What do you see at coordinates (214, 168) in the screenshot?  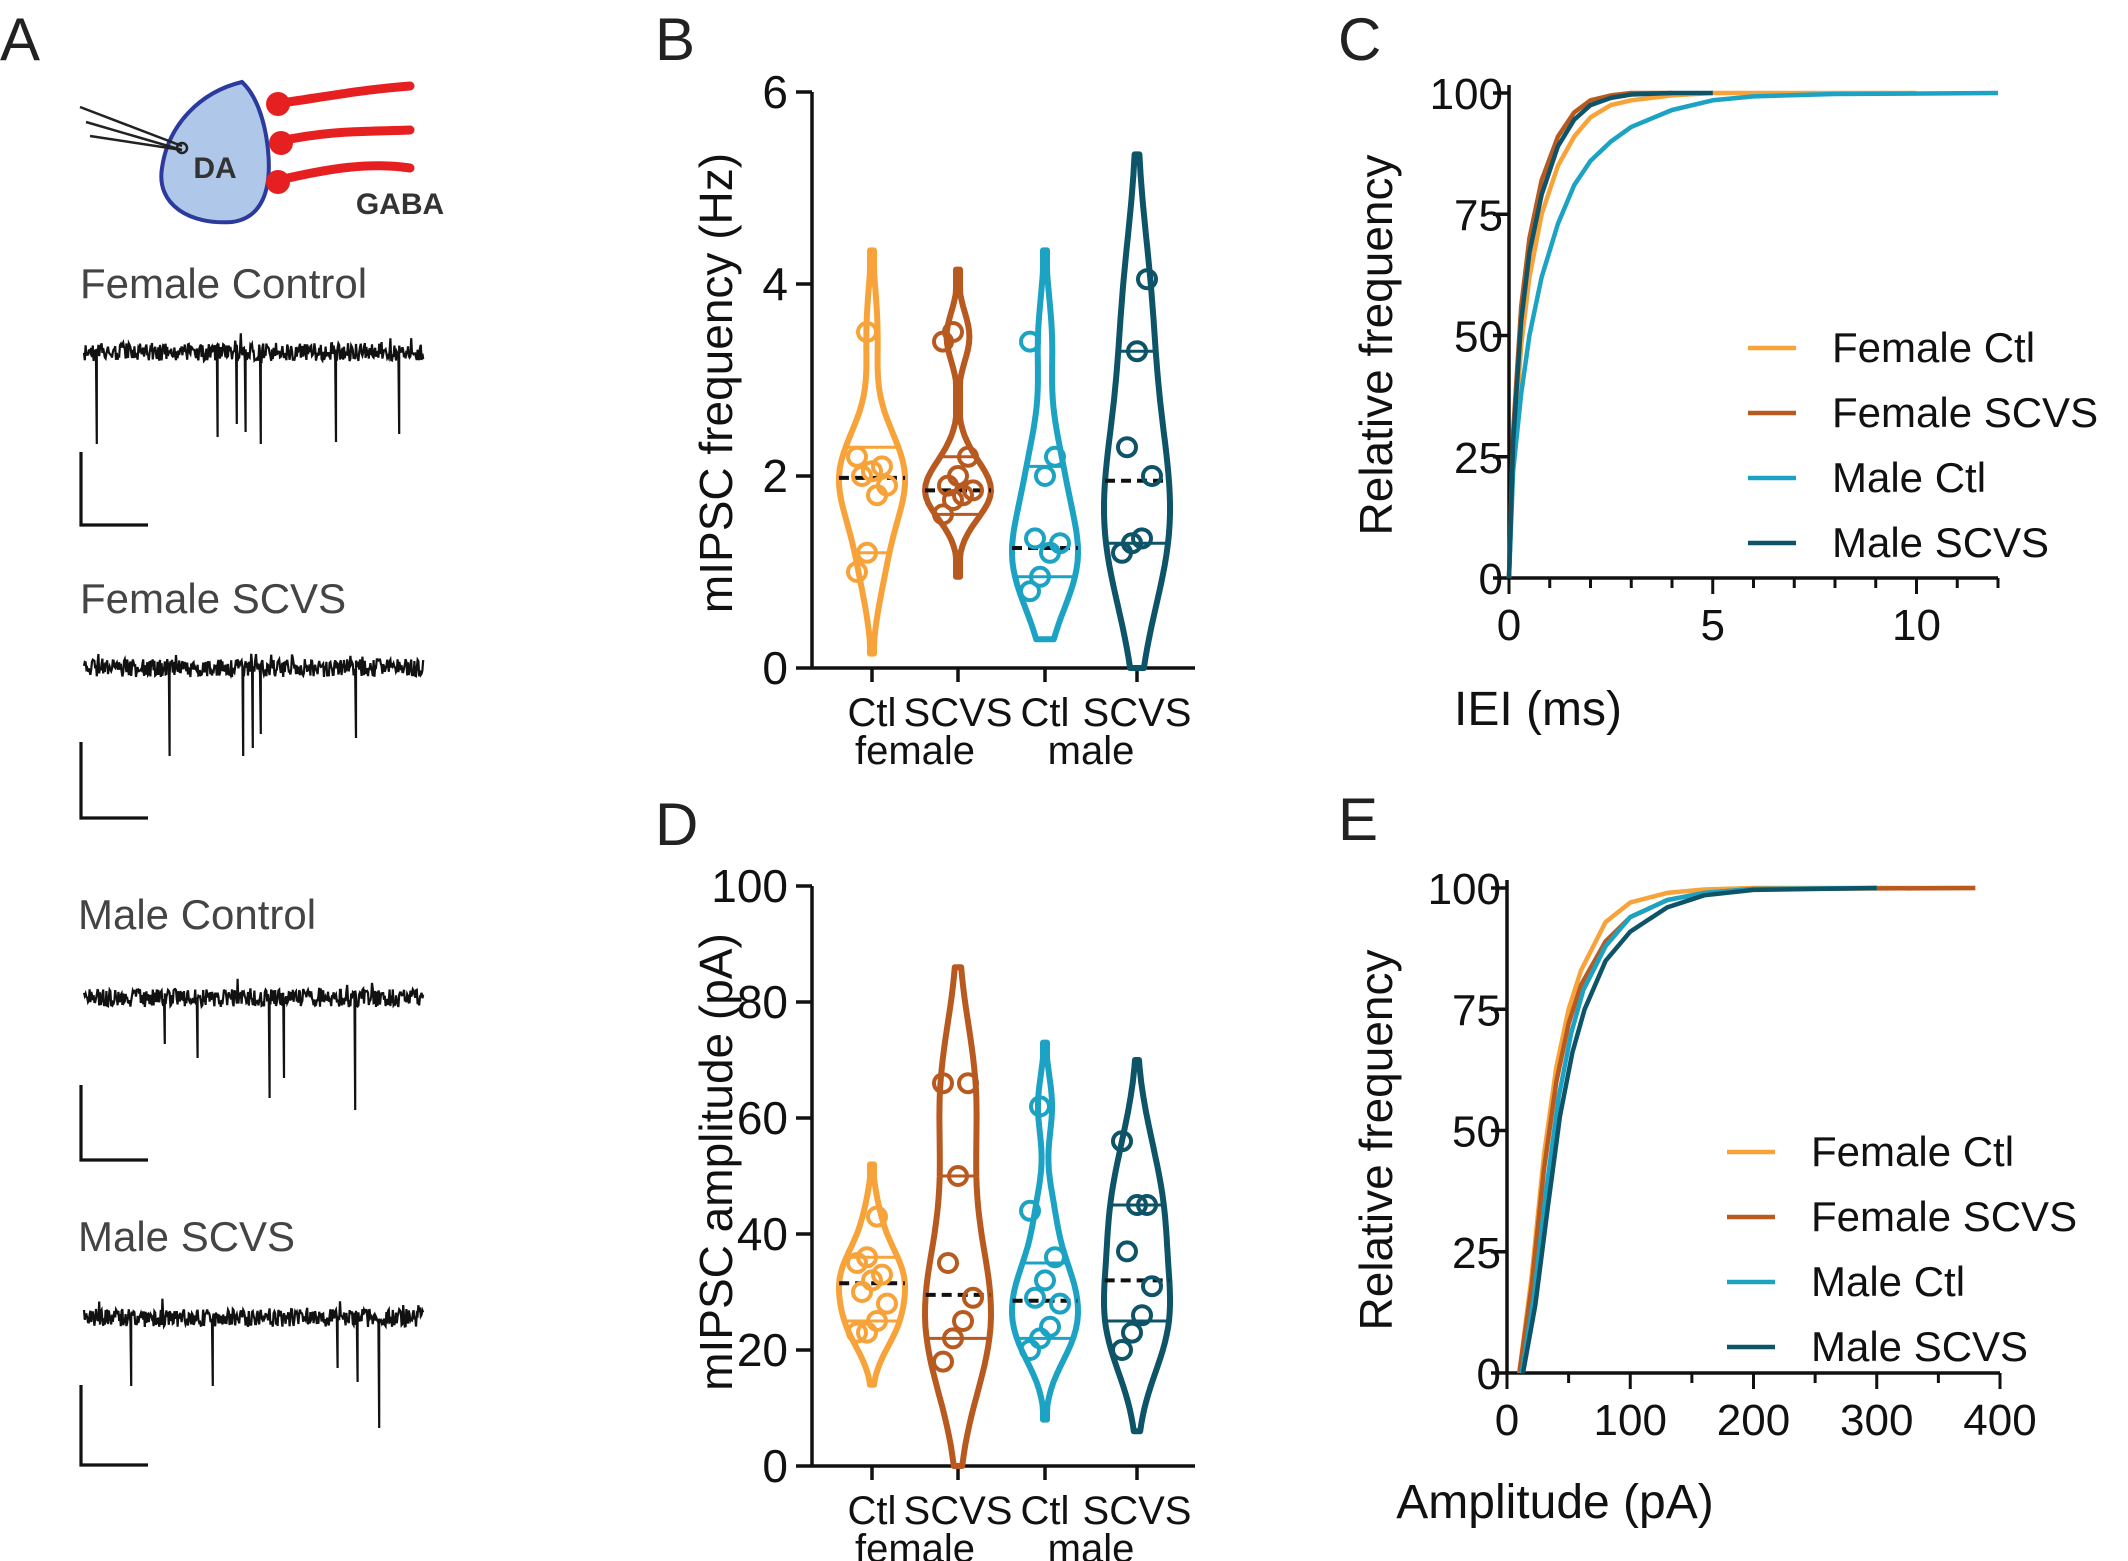 I see `neuron-label: DA` at bounding box center [214, 168].